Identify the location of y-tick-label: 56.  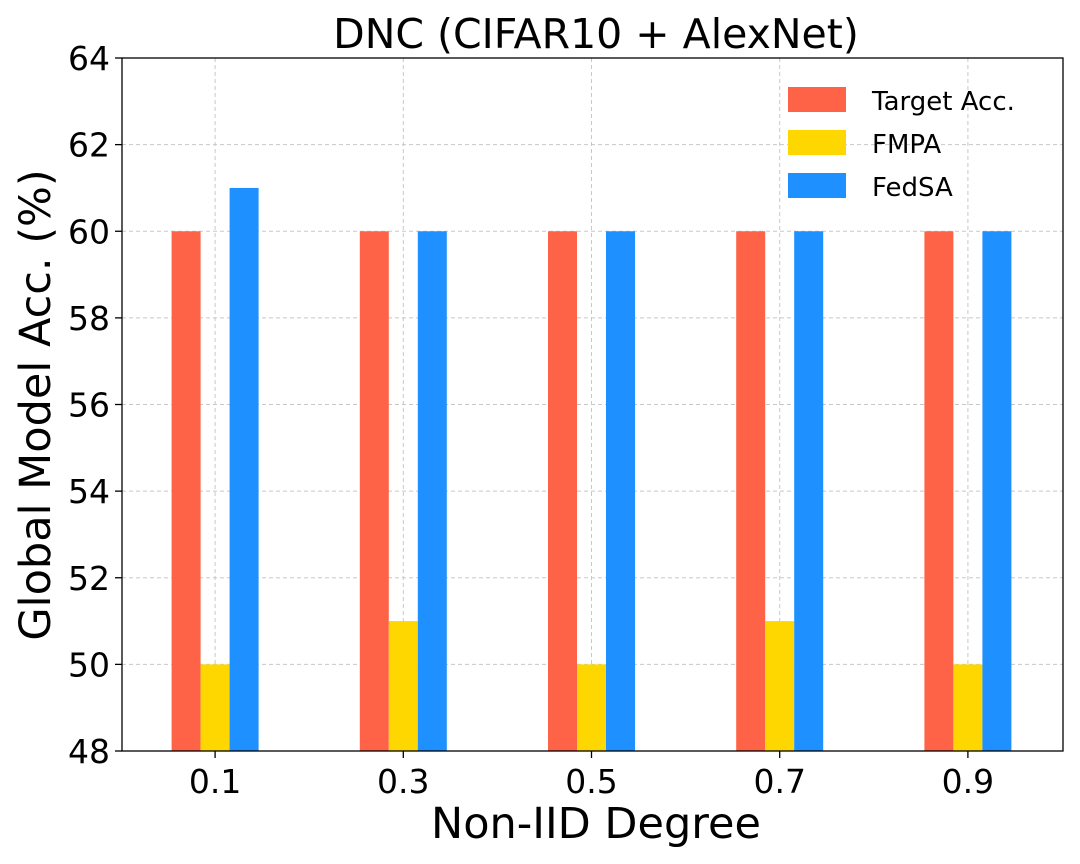
(89, 405).